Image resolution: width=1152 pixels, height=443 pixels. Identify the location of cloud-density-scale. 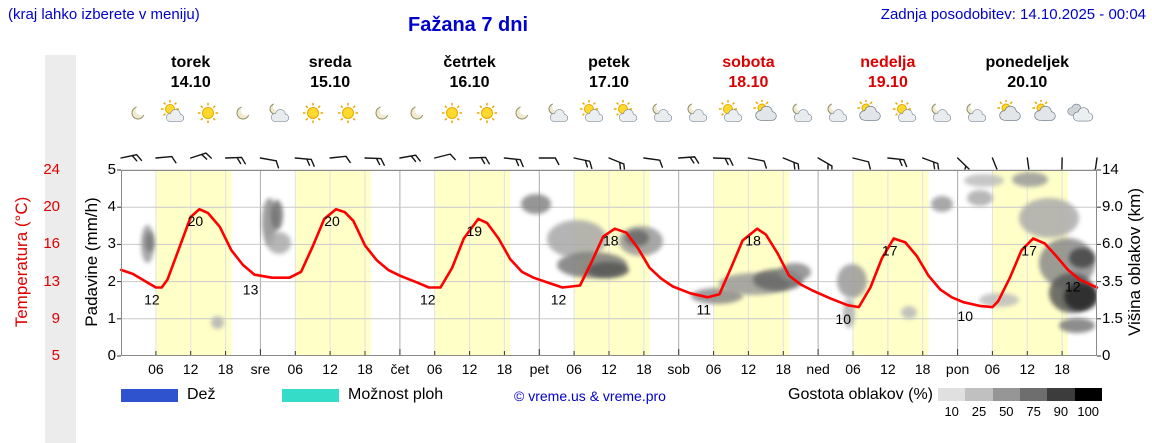
(1020, 394).